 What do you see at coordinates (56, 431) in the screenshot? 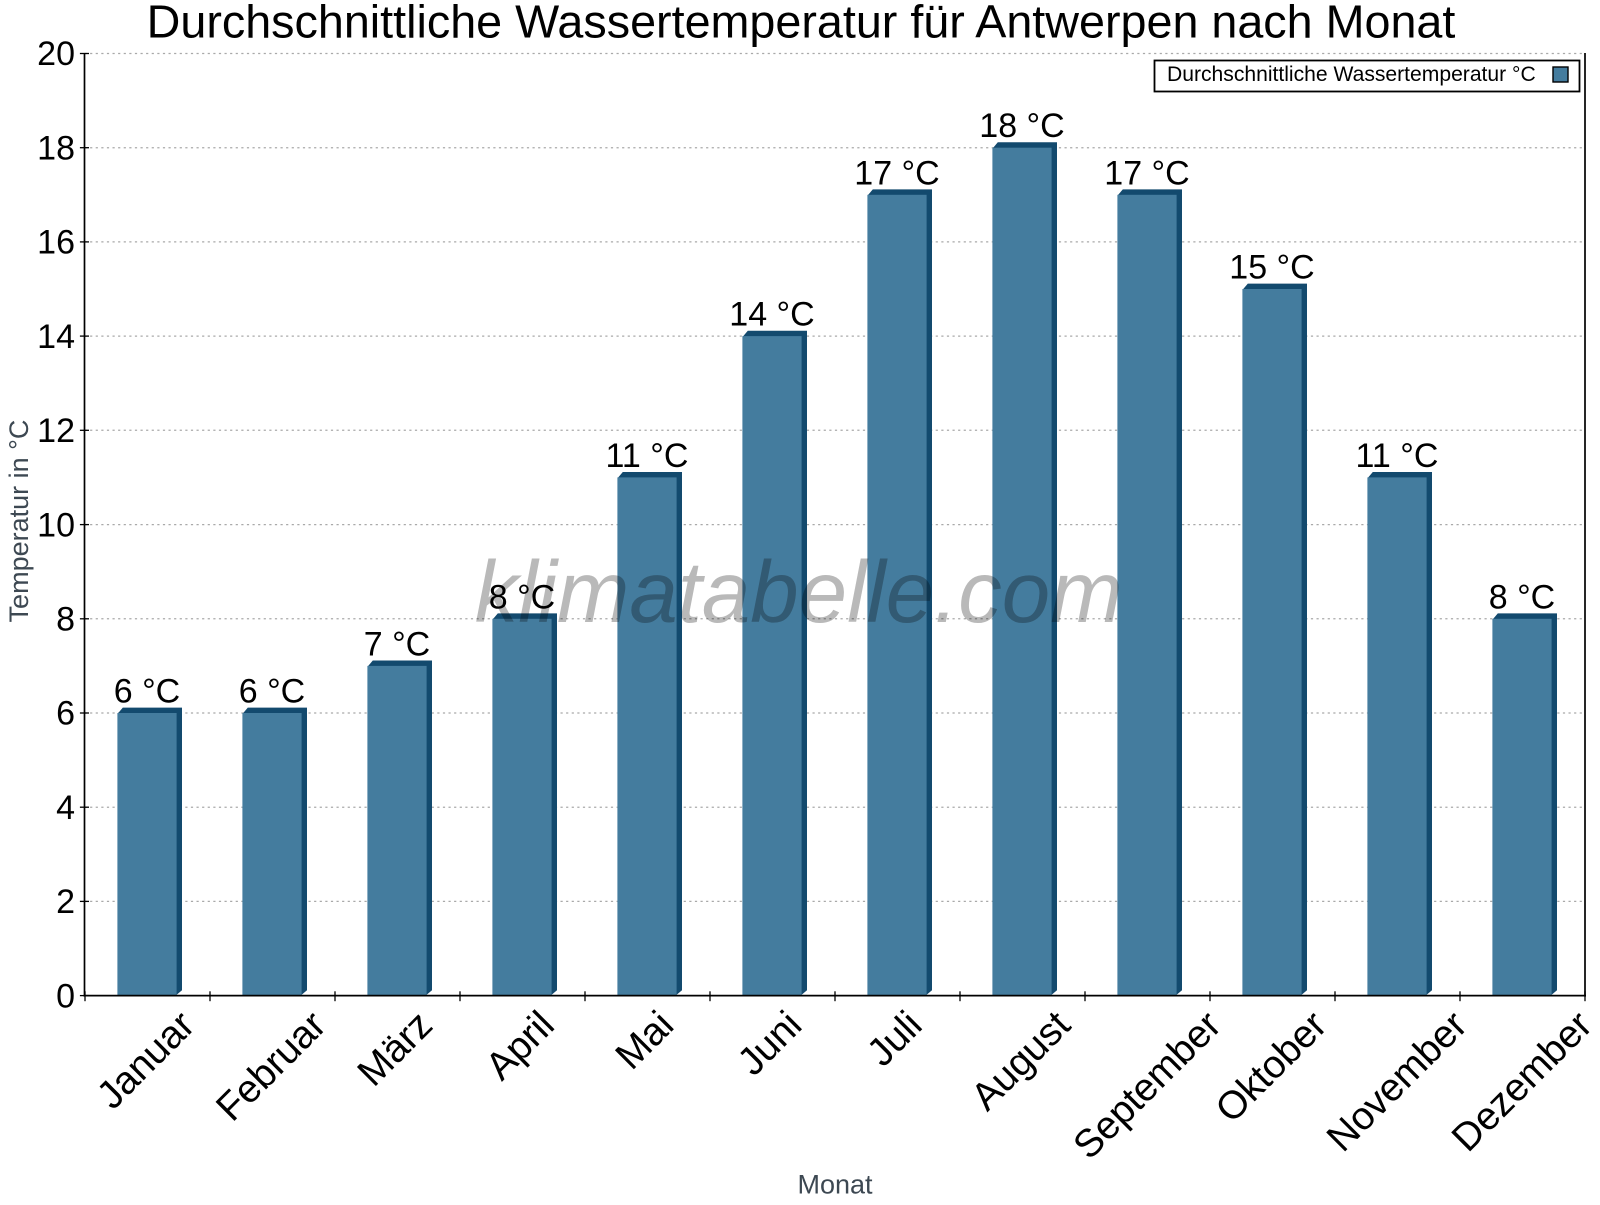
I see `svg-text: 12` at bounding box center [56, 431].